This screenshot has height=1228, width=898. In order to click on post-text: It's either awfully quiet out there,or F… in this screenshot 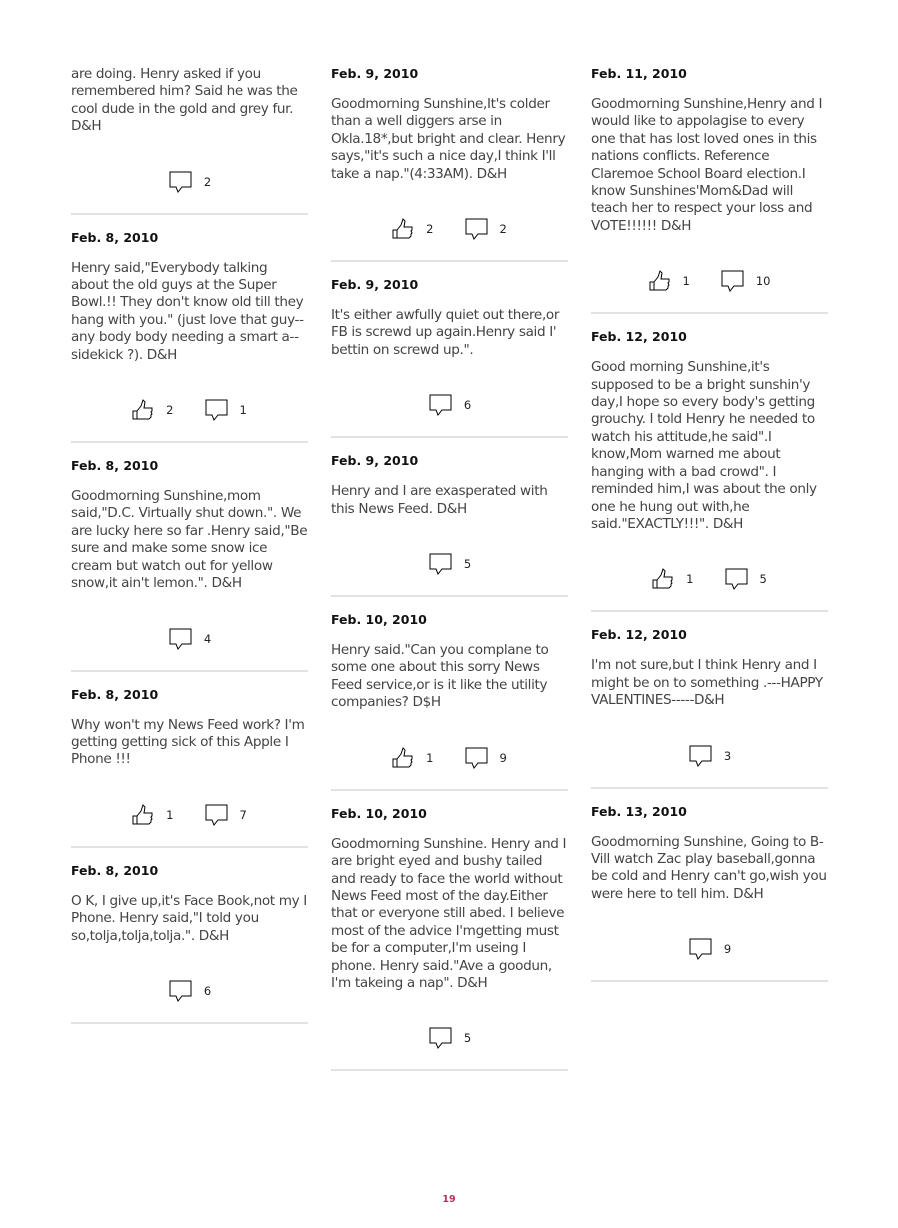, I will do `click(447, 332)`.